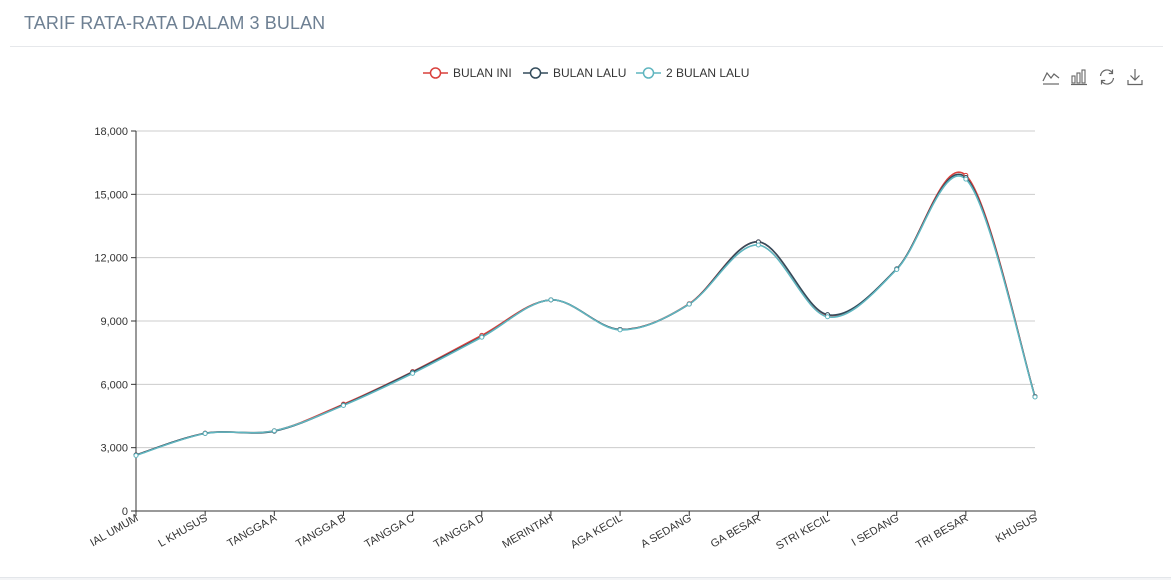 Image resolution: width=1171 pixels, height=580 pixels. I want to click on legend-item-bulan-lalu: BULAN LALU, so click(574, 73).